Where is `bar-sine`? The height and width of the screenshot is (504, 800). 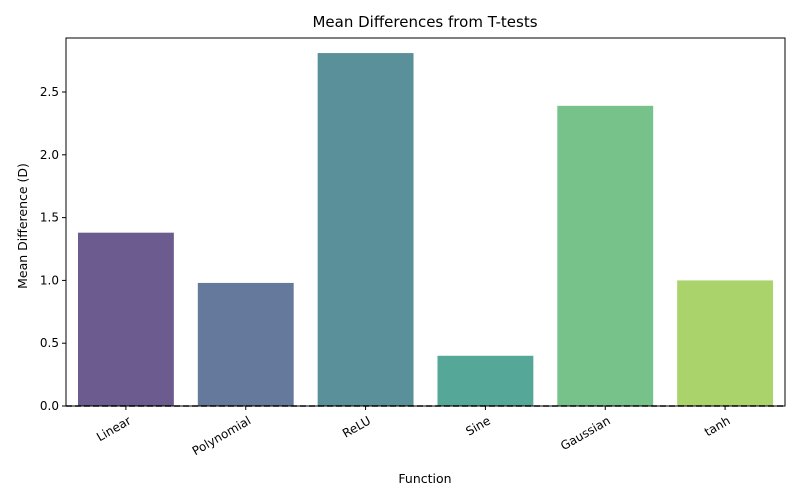
bar-sine is located at coordinates (485, 380).